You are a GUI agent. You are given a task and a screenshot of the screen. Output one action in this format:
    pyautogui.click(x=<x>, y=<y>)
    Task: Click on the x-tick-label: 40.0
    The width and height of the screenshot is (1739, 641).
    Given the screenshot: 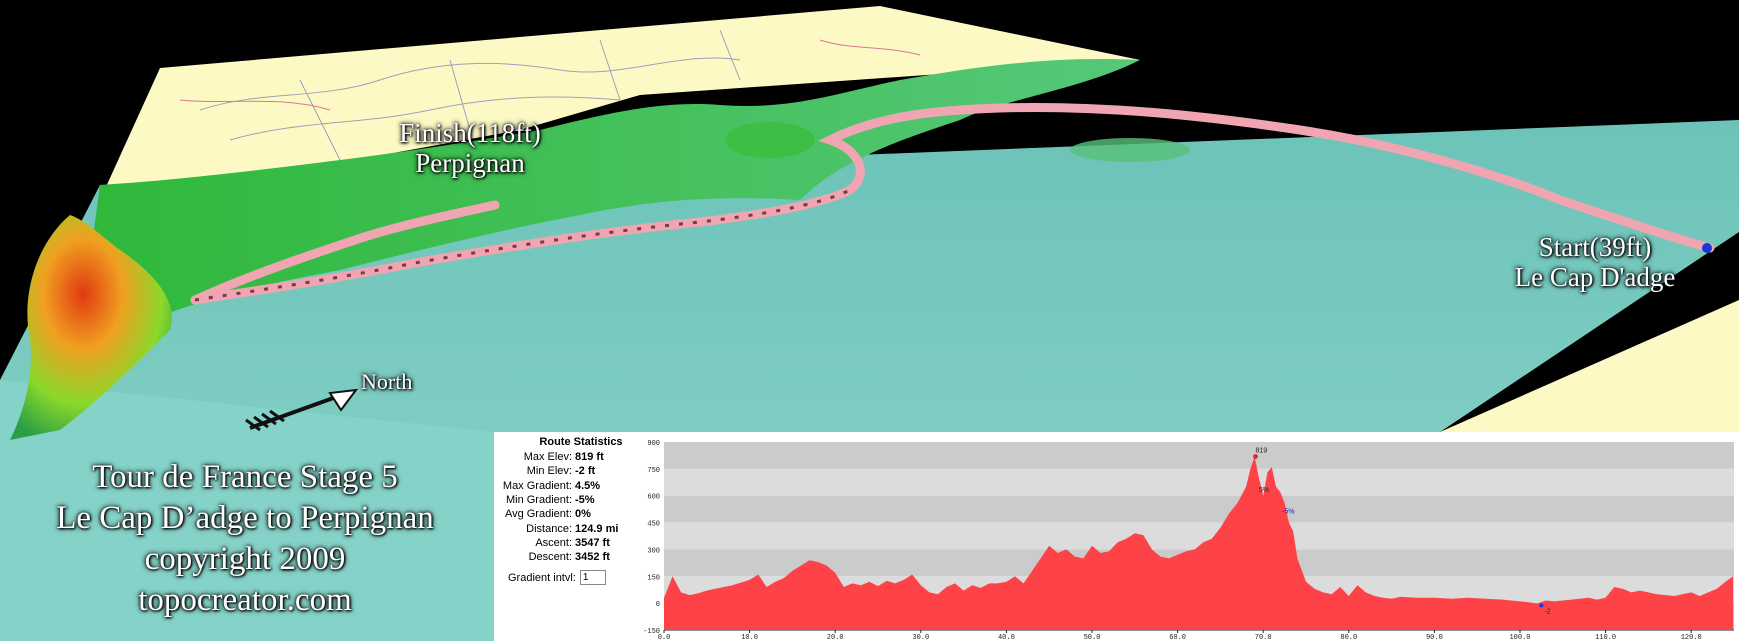 What is the action you would take?
    pyautogui.click(x=1006, y=637)
    